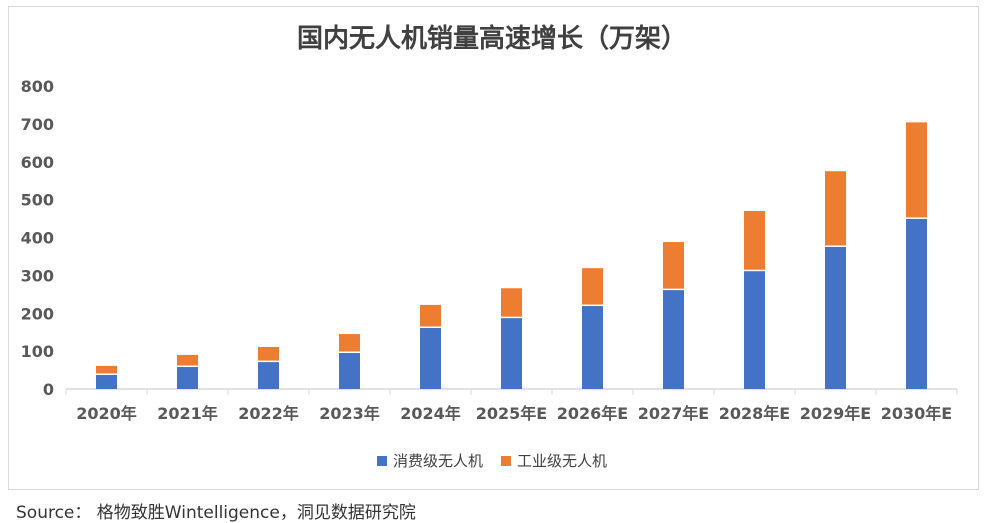 This screenshot has height=523, width=984. Describe the element at coordinates (187, 413) in the screenshot. I see `x-tick-label: 2021年` at that location.